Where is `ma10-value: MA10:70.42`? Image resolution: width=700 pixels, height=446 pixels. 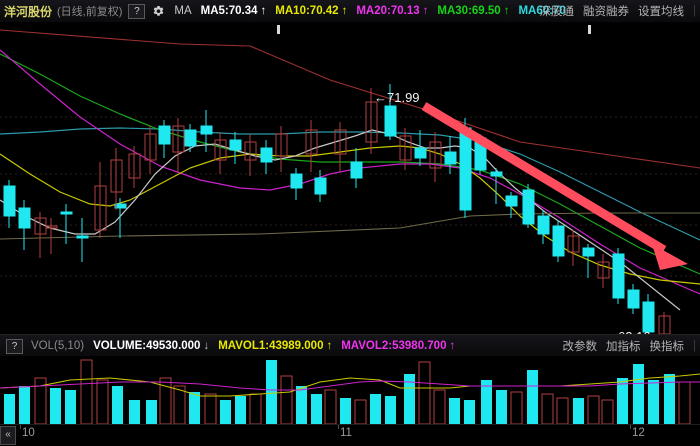
ma10-value: MA10:70.42 is located at coordinates (306, 11).